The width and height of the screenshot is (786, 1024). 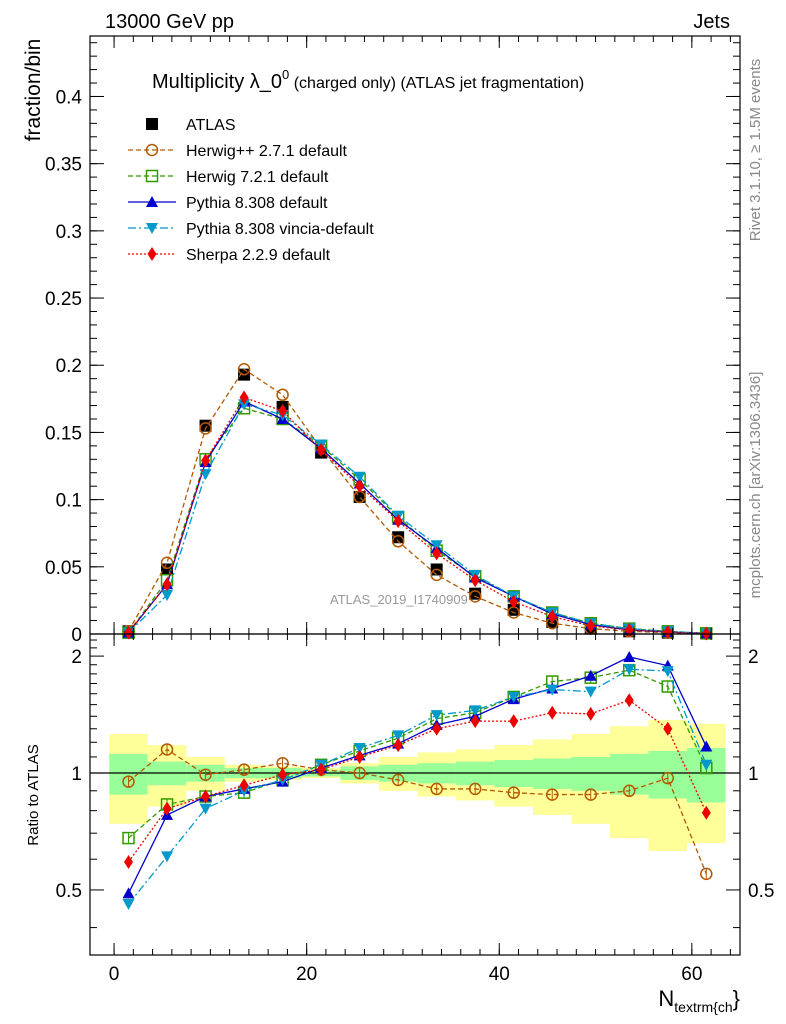 What do you see at coordinates (699, 1000) in the screenshot?
I see `x-axis-label: Ntextrm{ch}` at bounding box center [699, 1000].